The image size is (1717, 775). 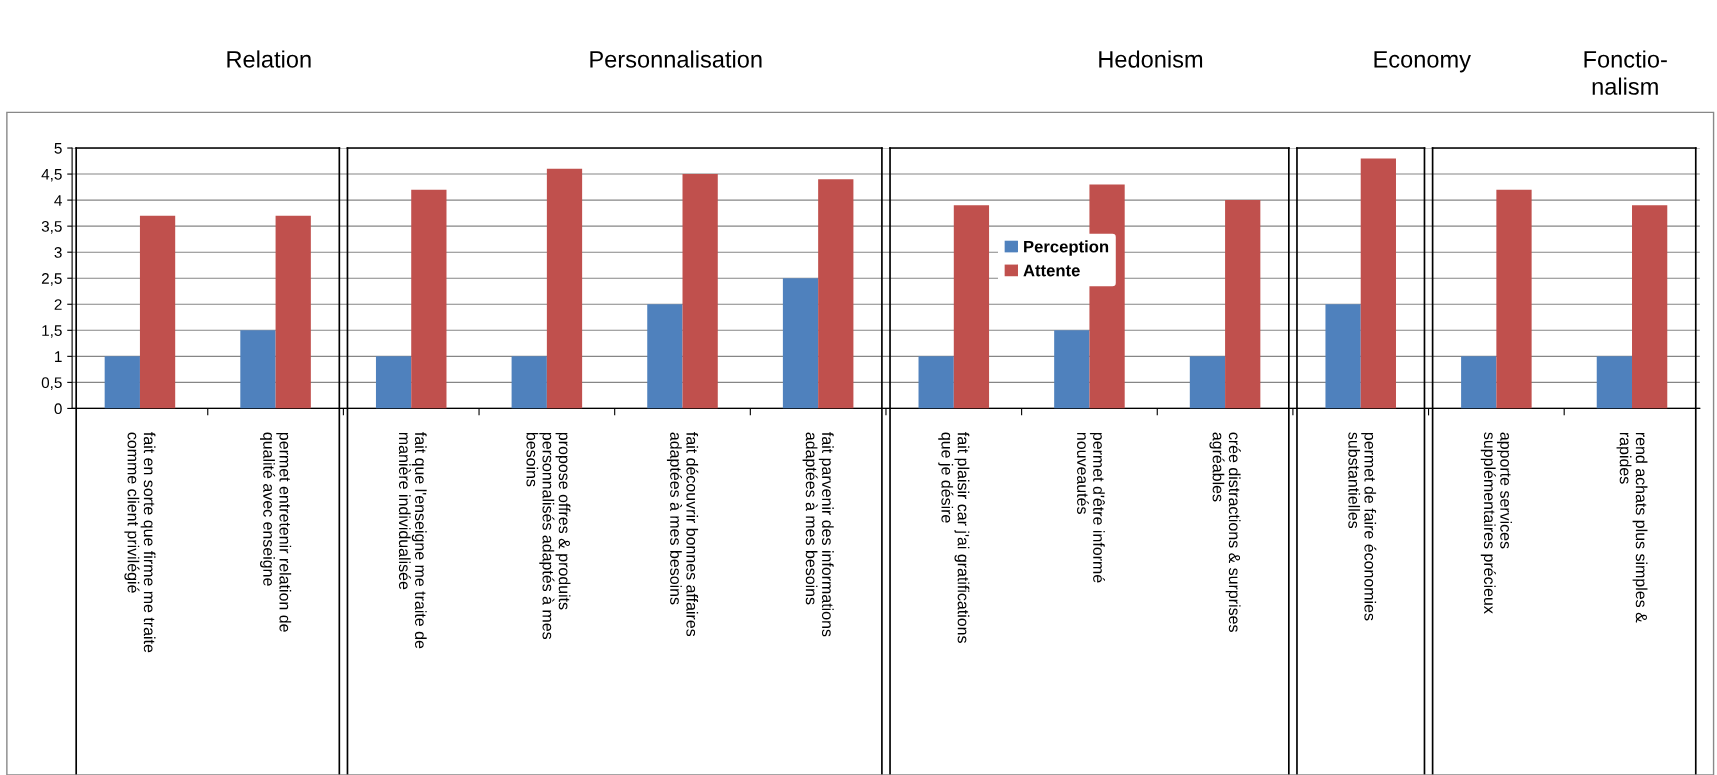 What do you see at coordinates (52, 331) in the screenshot?
I see `y-tick-label: 1,5` at bounding box center [52, 331].